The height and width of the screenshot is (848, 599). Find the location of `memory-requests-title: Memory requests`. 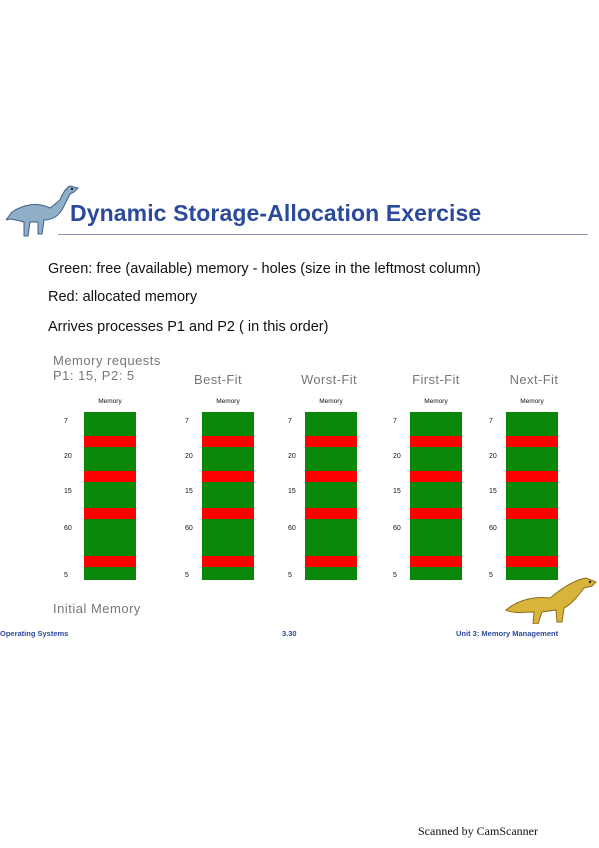

memory-requests-title: Memory requests is located at coordinates (107, 360).